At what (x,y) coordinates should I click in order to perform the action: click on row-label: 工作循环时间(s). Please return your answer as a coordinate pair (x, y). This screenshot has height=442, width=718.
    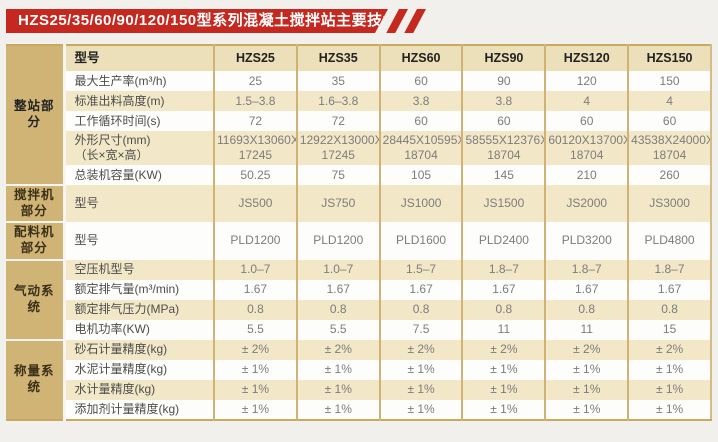
    Looking at the image, I should click on (138, 121).